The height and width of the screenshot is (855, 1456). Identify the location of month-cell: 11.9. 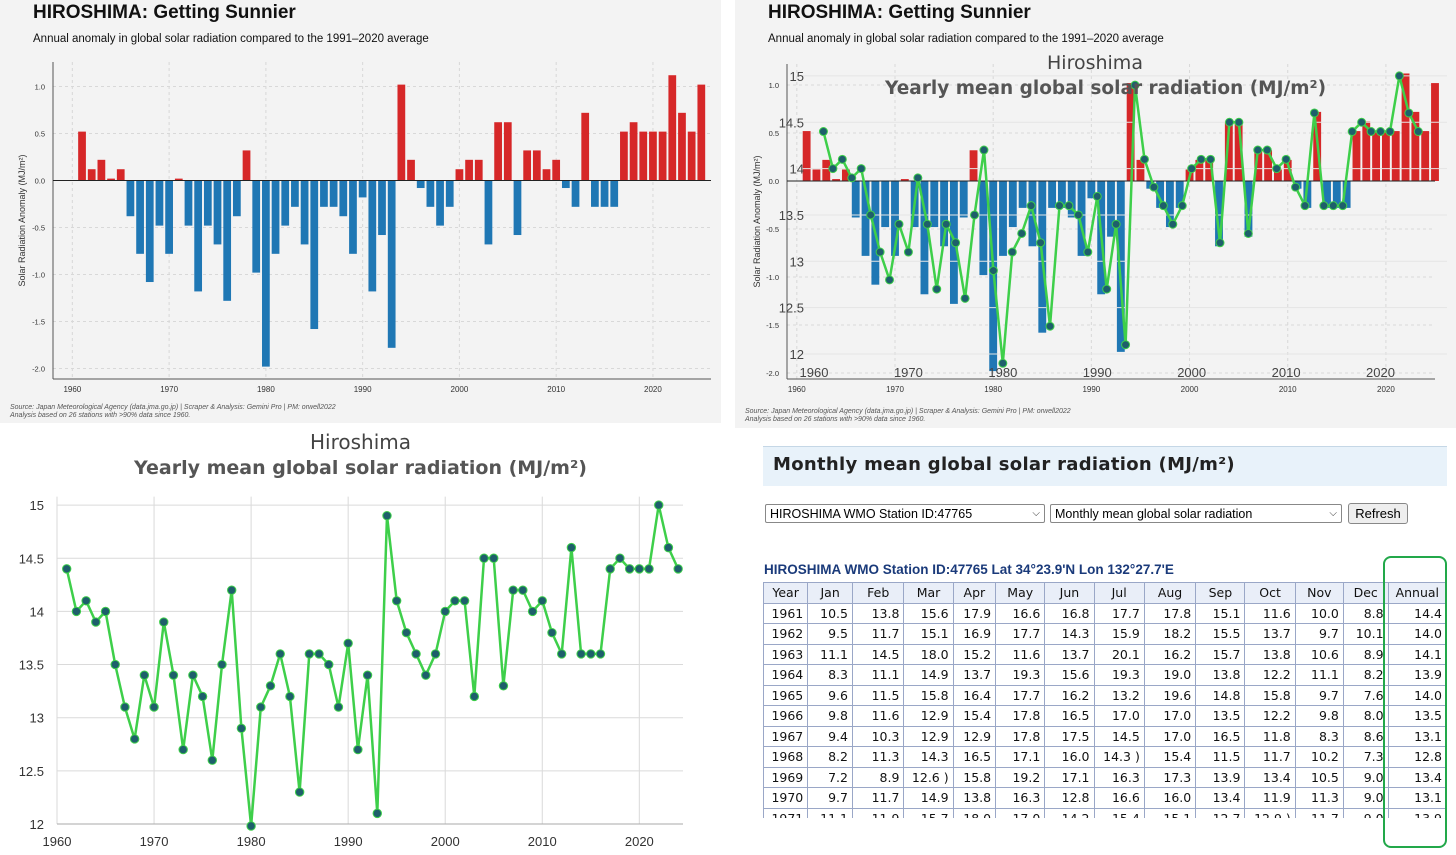
(878, 812).